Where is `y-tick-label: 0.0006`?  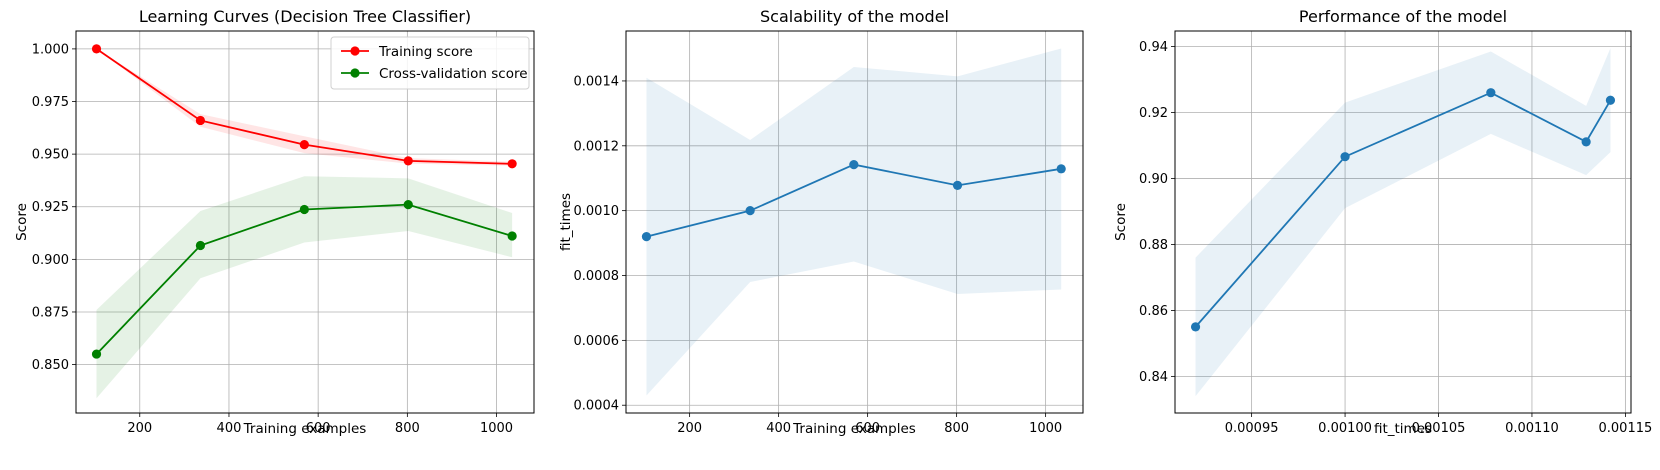
y-tick-label: 0.0006 is located at coordinates (597, 341).